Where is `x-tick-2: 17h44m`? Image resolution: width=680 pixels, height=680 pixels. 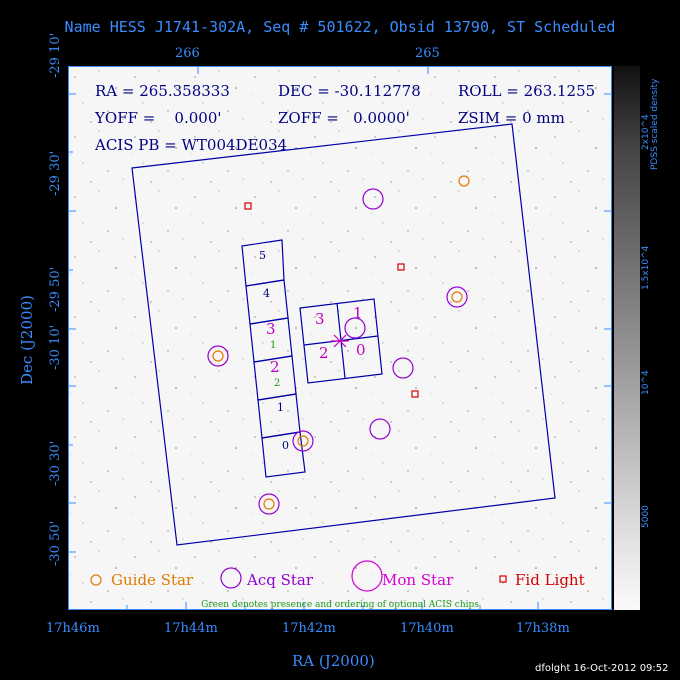 x-tick-2: 17h44m is located at coordinates (191, 628).